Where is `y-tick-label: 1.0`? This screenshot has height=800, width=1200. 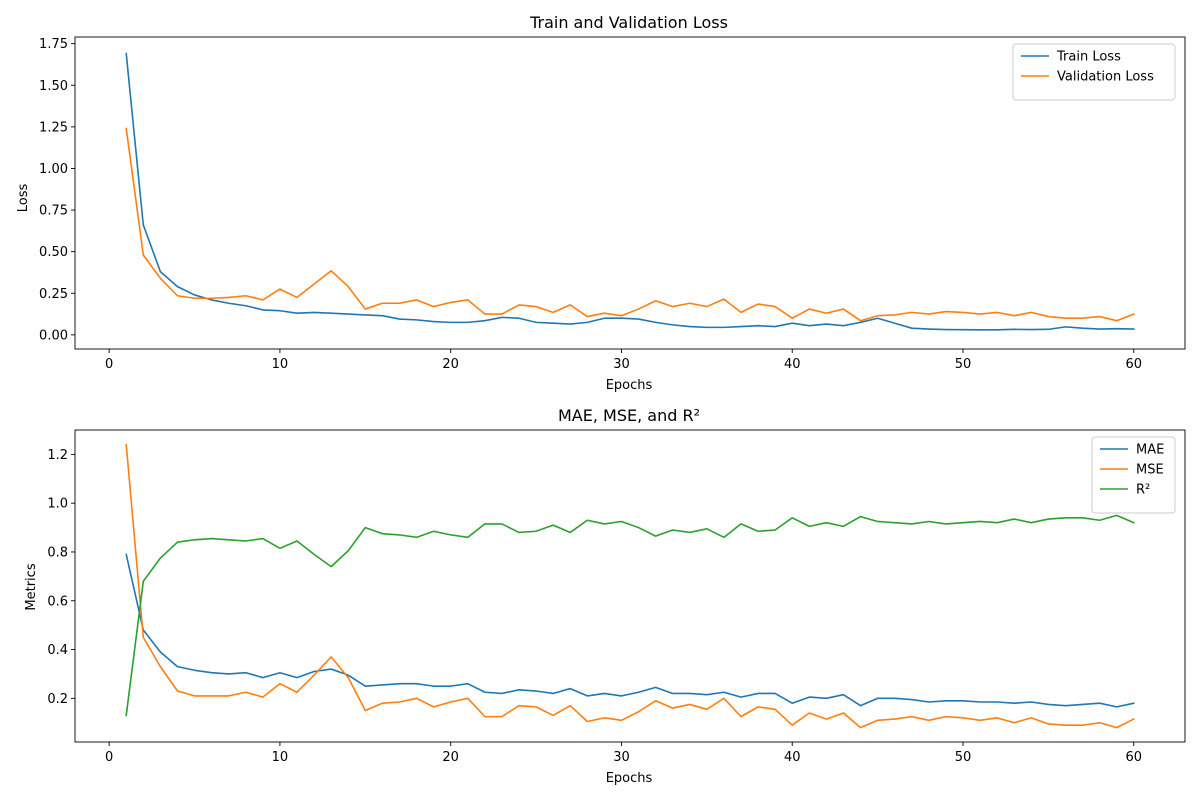
y-tick-label: 1.0 is located at coordinates (57, 504).